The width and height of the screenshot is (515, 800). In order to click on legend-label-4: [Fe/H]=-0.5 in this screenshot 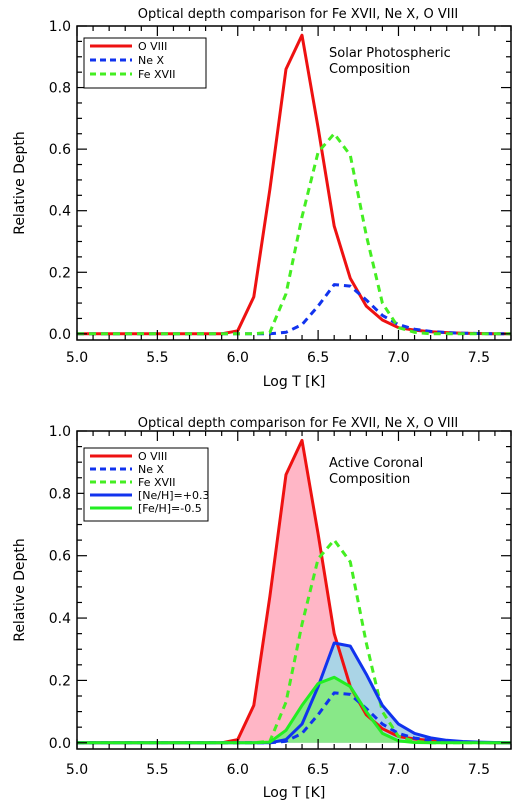, I will do `click(170, 508)`.